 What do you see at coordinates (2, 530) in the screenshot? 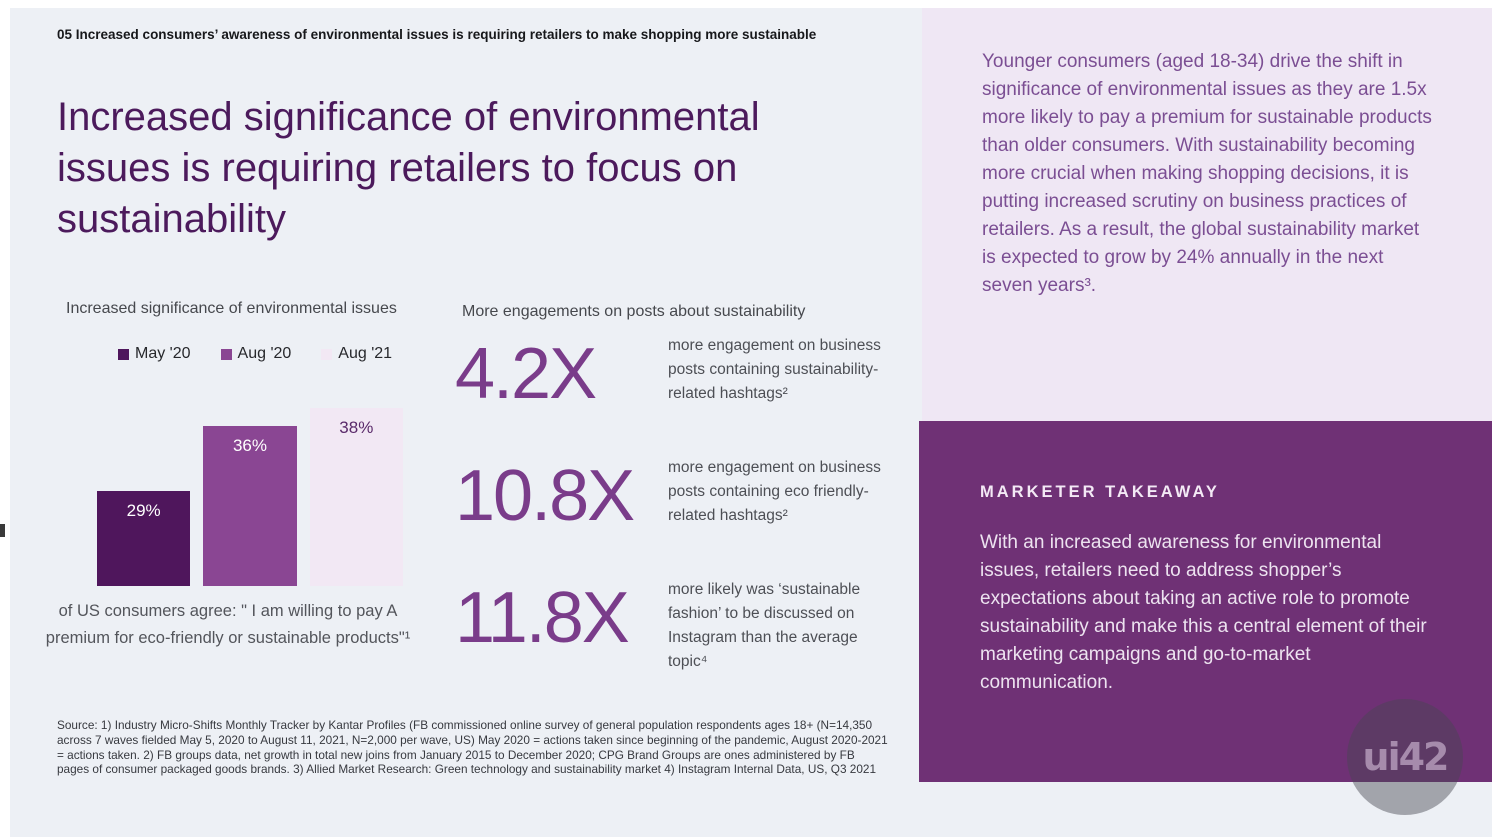
I see `edge-artifact` at bounding box center [2, 530].